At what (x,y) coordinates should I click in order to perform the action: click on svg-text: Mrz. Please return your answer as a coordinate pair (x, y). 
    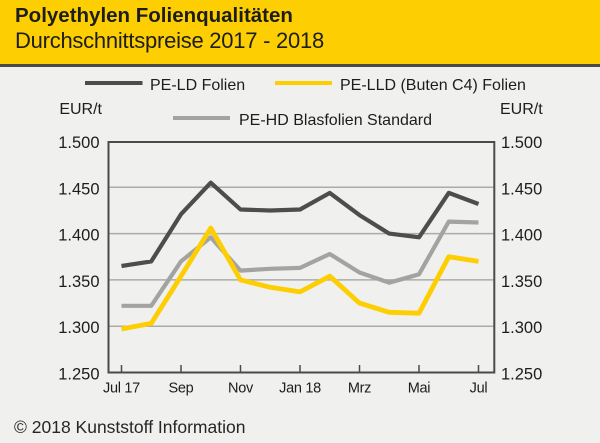
    Looking at the image, I should click on (359, 389).